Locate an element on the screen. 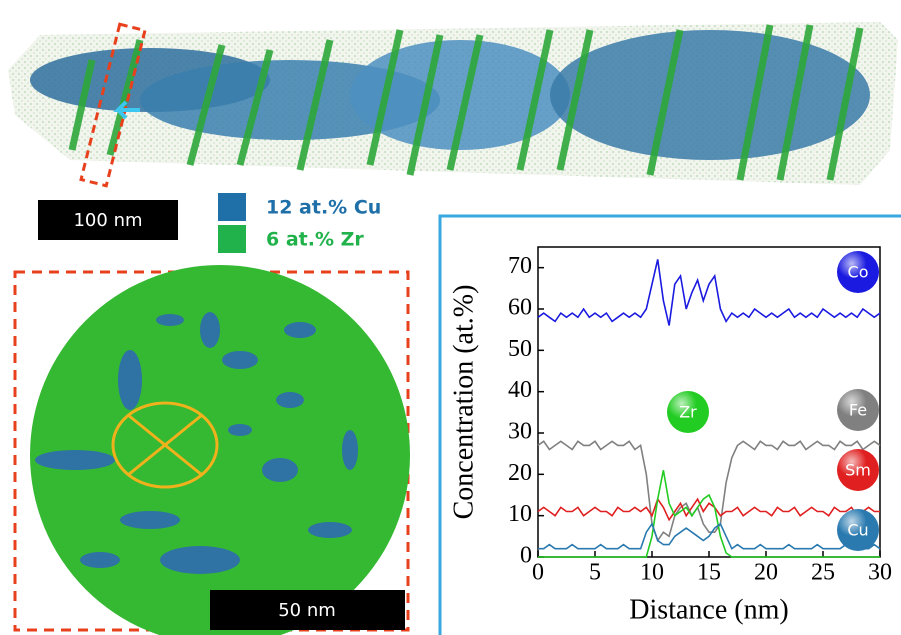 The image size is (901, 635). scale-bar-label: 100 nm is located at coordinates (107, 220).